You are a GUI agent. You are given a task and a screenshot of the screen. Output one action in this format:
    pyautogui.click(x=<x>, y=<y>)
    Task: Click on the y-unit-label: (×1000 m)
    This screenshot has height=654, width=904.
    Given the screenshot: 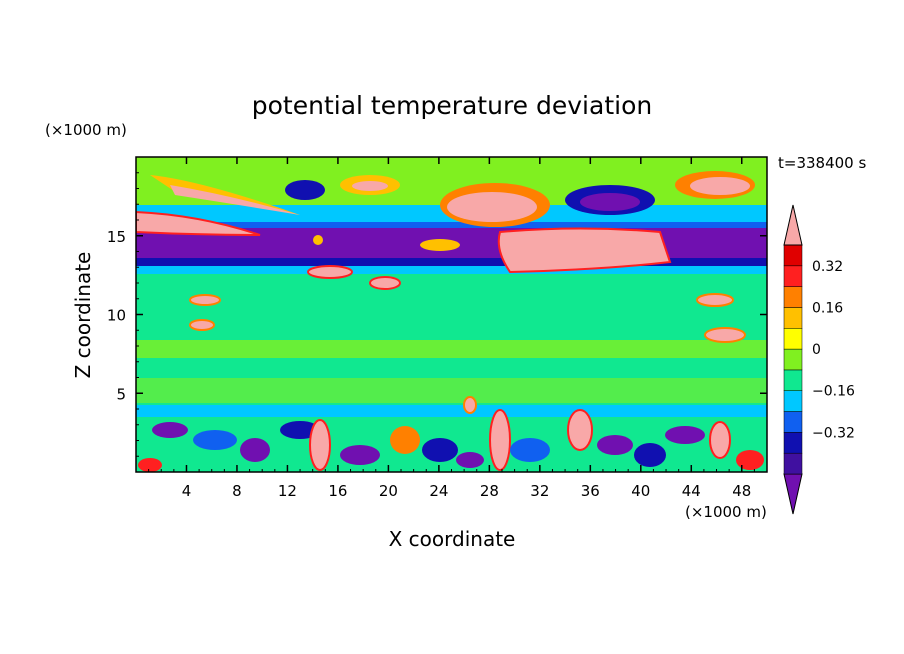 What is the action you would take?
    pyautogui.click(x=86, y=130)
    